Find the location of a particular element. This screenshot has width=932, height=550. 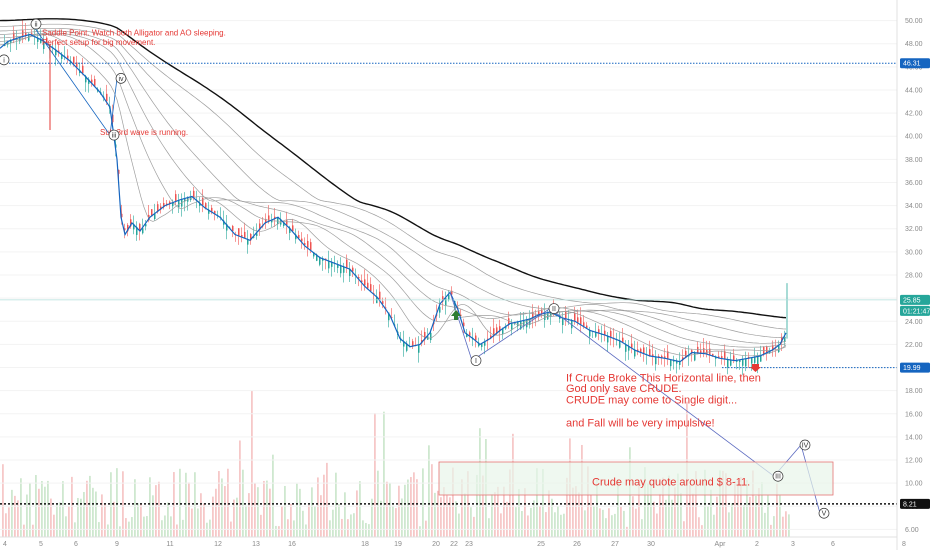

x-tick-label: 26 is located at coordinates (577, 544).